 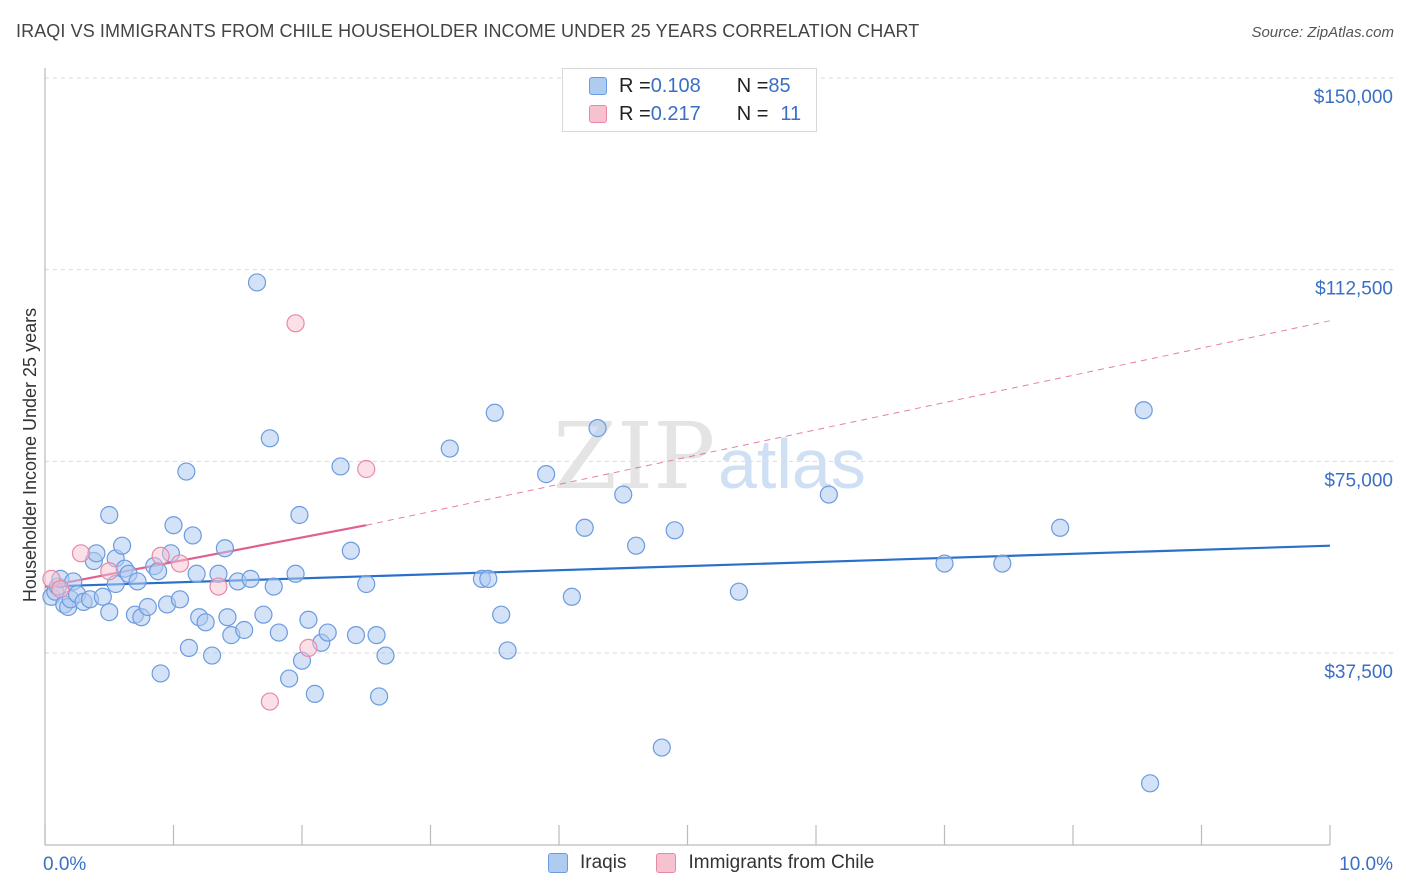 What do you see at coordinates (205, 556) in the screenshot?
I see `trend-line-chile` at bounding box center [205, 556].